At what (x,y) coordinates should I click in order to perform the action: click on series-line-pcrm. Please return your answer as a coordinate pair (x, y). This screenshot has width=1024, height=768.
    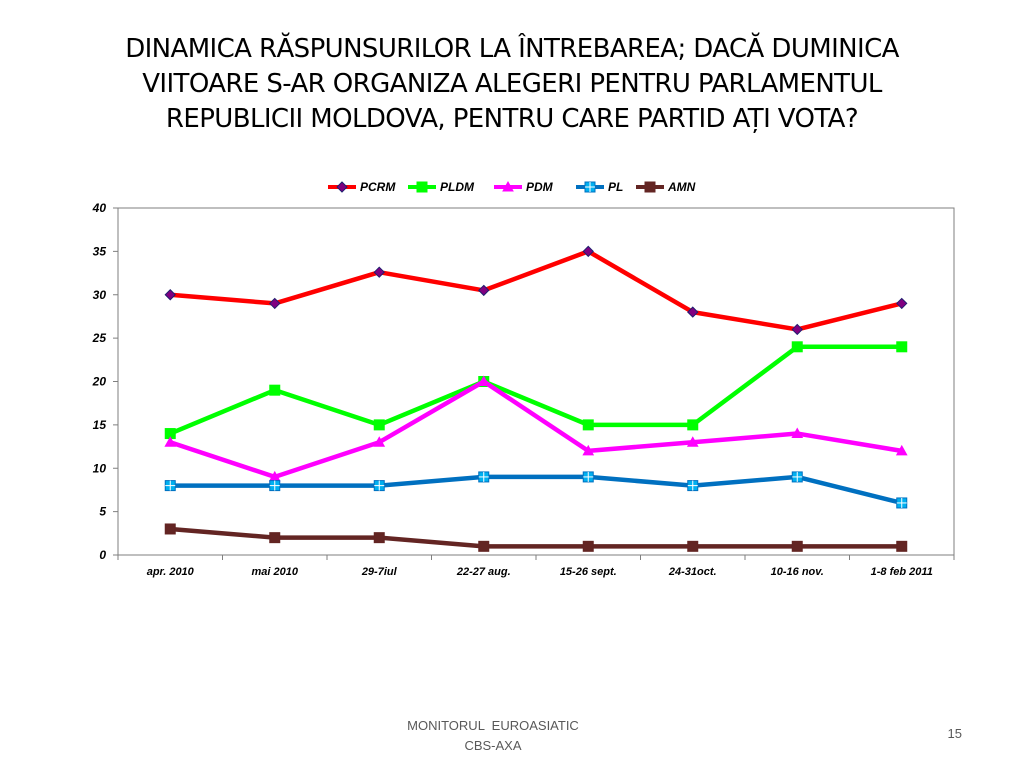
    Looking at the image, I should click on (536, 290).